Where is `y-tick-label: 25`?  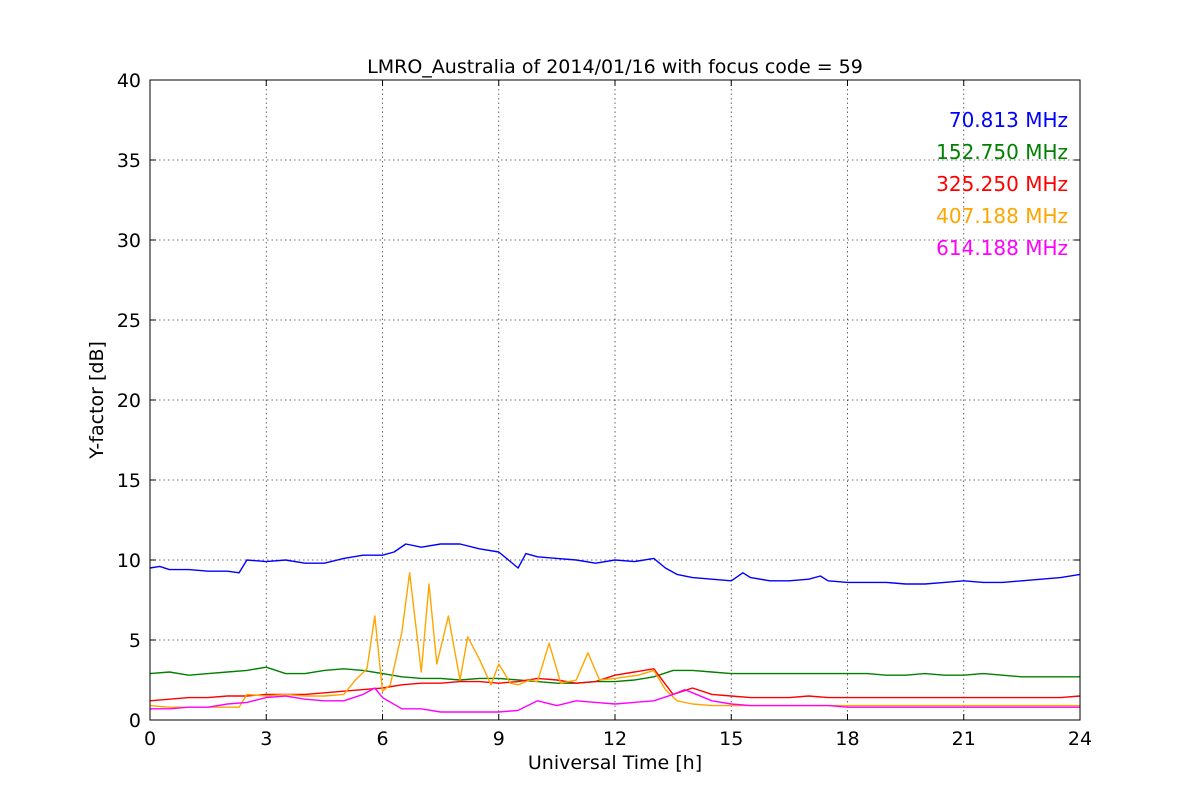
y-tick-label: 25 is located at coordinates (129, 321).